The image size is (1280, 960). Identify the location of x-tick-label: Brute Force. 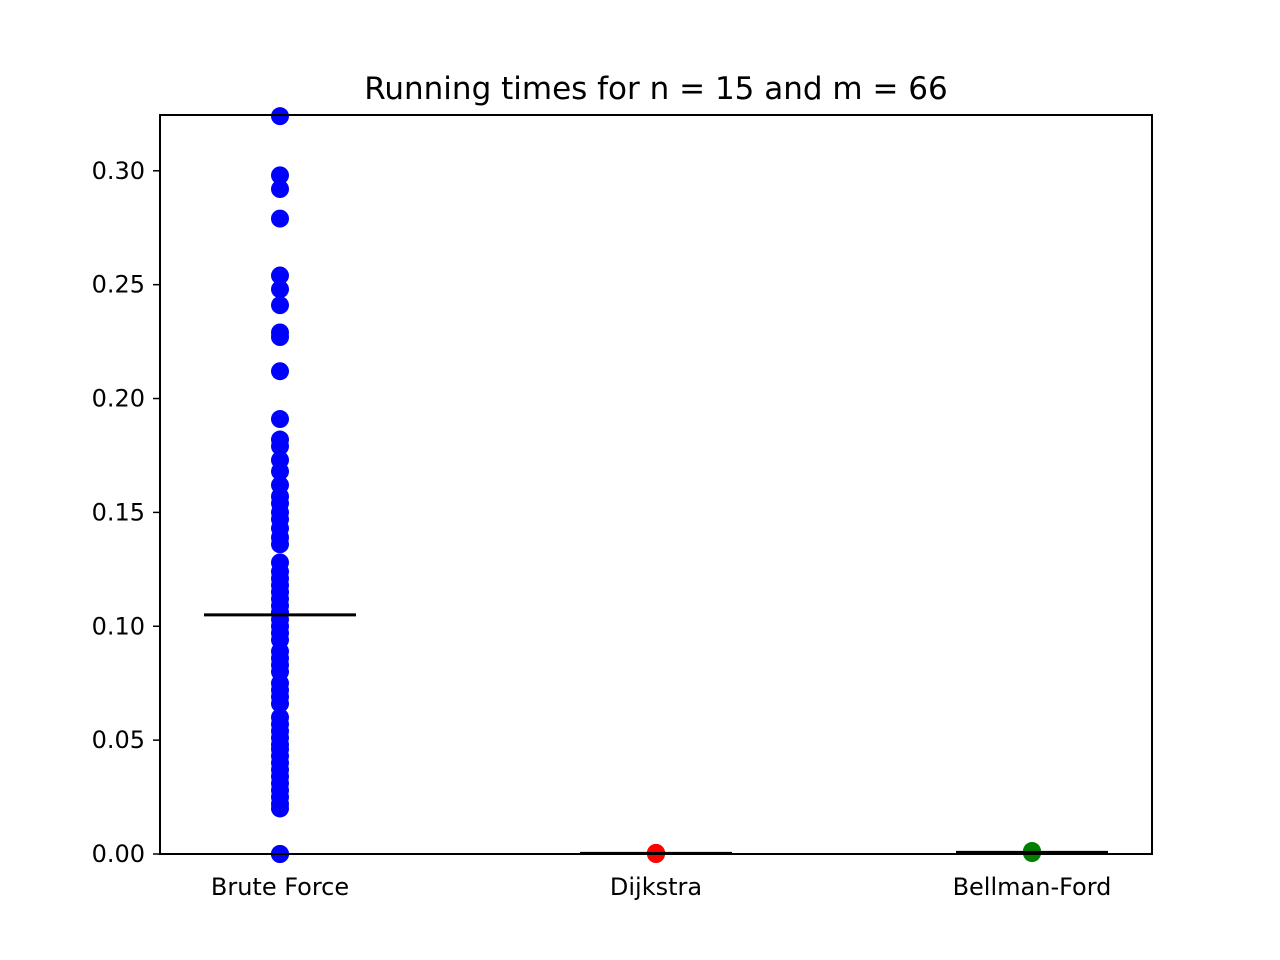
(280, 887).